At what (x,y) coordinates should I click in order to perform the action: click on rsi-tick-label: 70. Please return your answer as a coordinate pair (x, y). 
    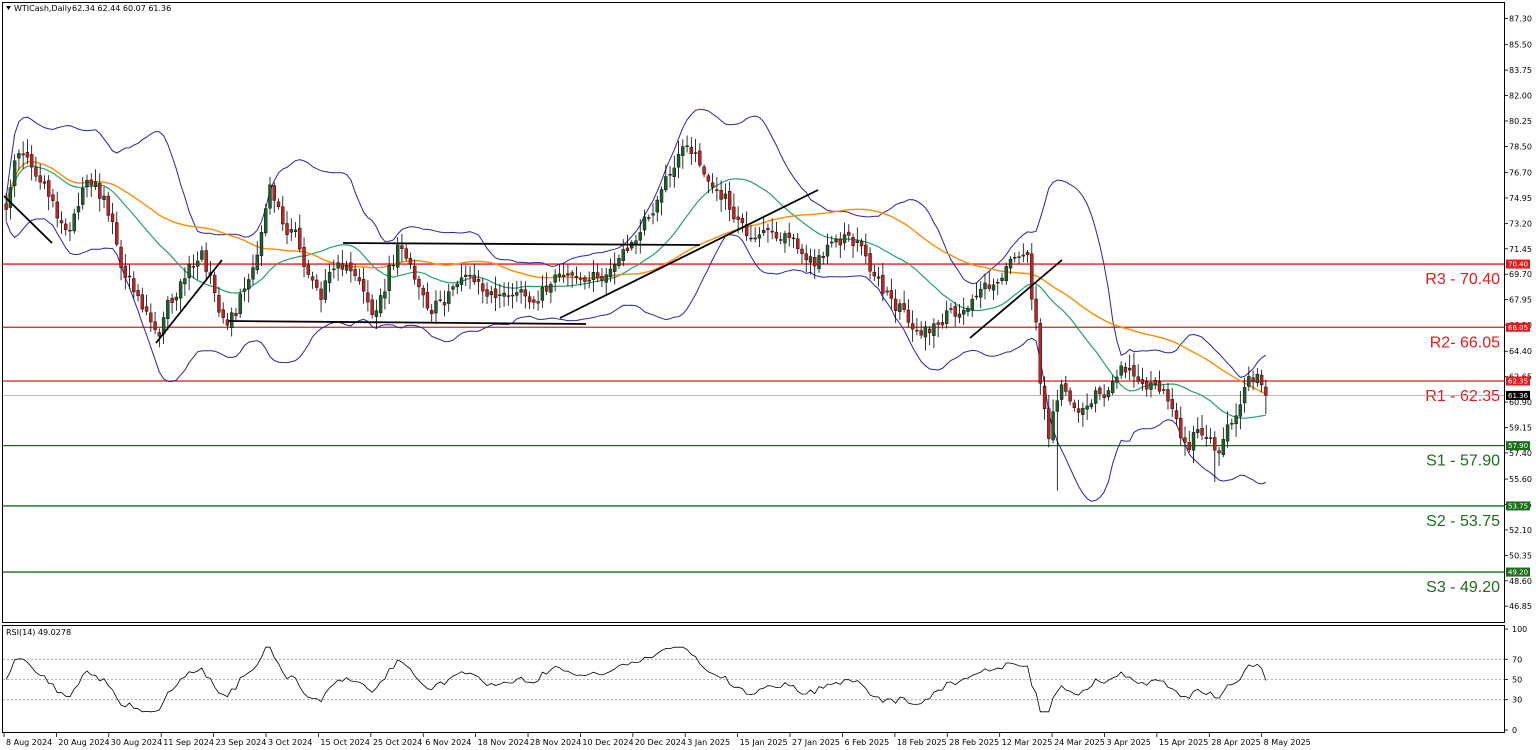
    Looking at the image, I should click on (1517, 659).